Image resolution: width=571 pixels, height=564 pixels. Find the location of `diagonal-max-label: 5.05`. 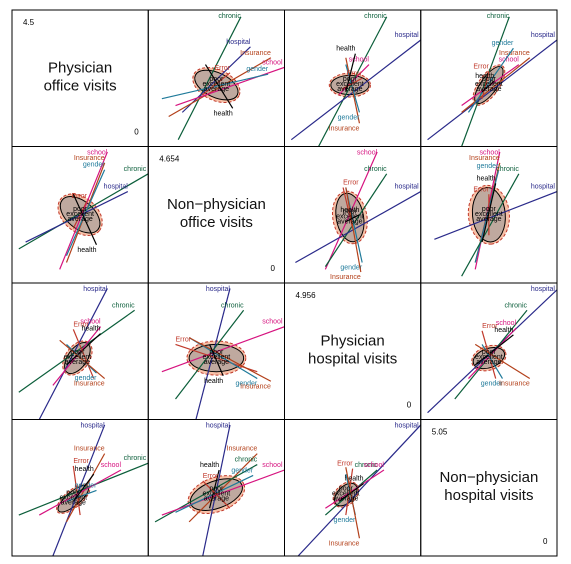

diagonal-max-label: 5.05 is located at coordinates (440, 432).